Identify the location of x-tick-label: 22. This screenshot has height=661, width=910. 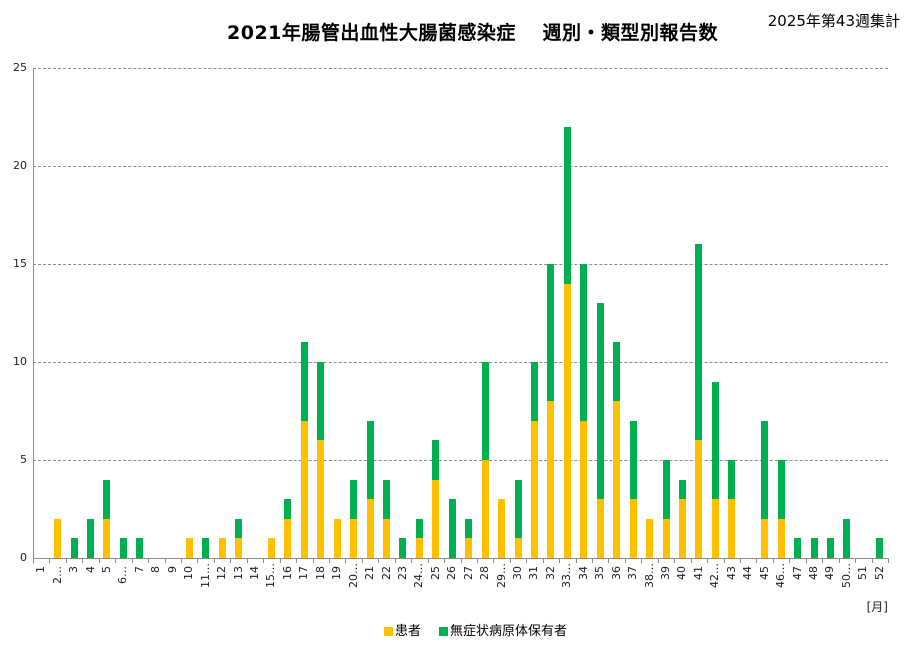
(386, 573).